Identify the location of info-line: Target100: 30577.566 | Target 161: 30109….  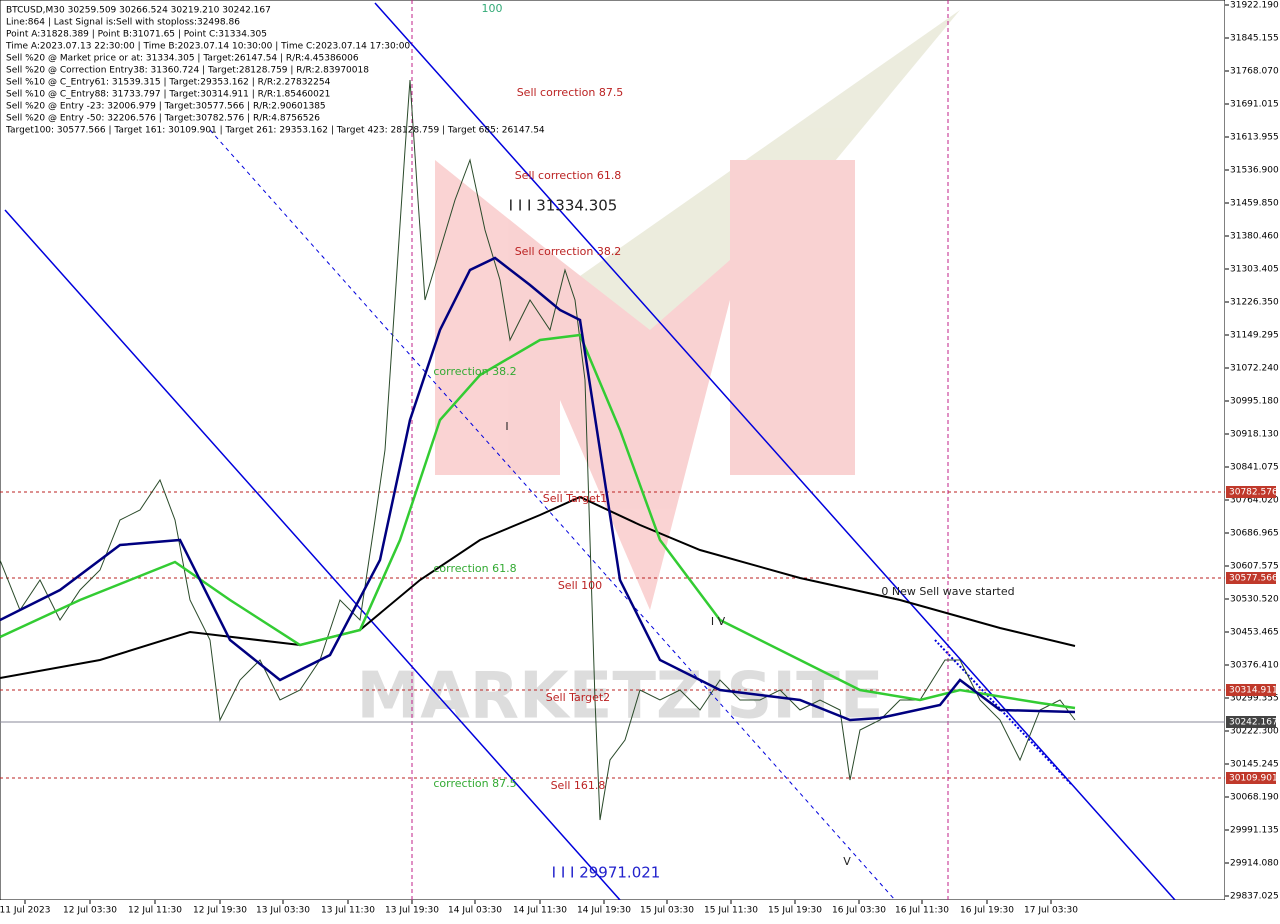
(275, 131).